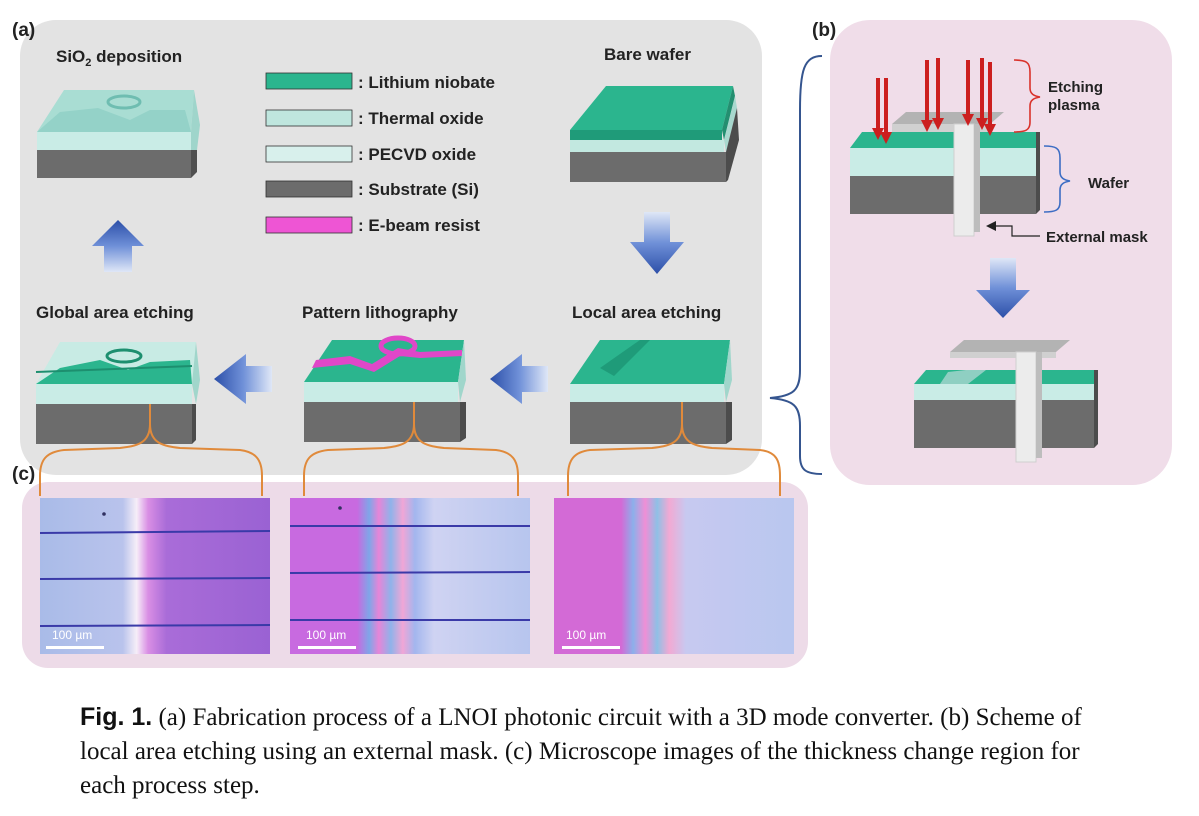 The height and width of the screenshot is (816, 1199). What do you see at coordinates (117, 393) in the screenshot?
I see `wafer-global-area-etching` at bounding box center [117, 393].